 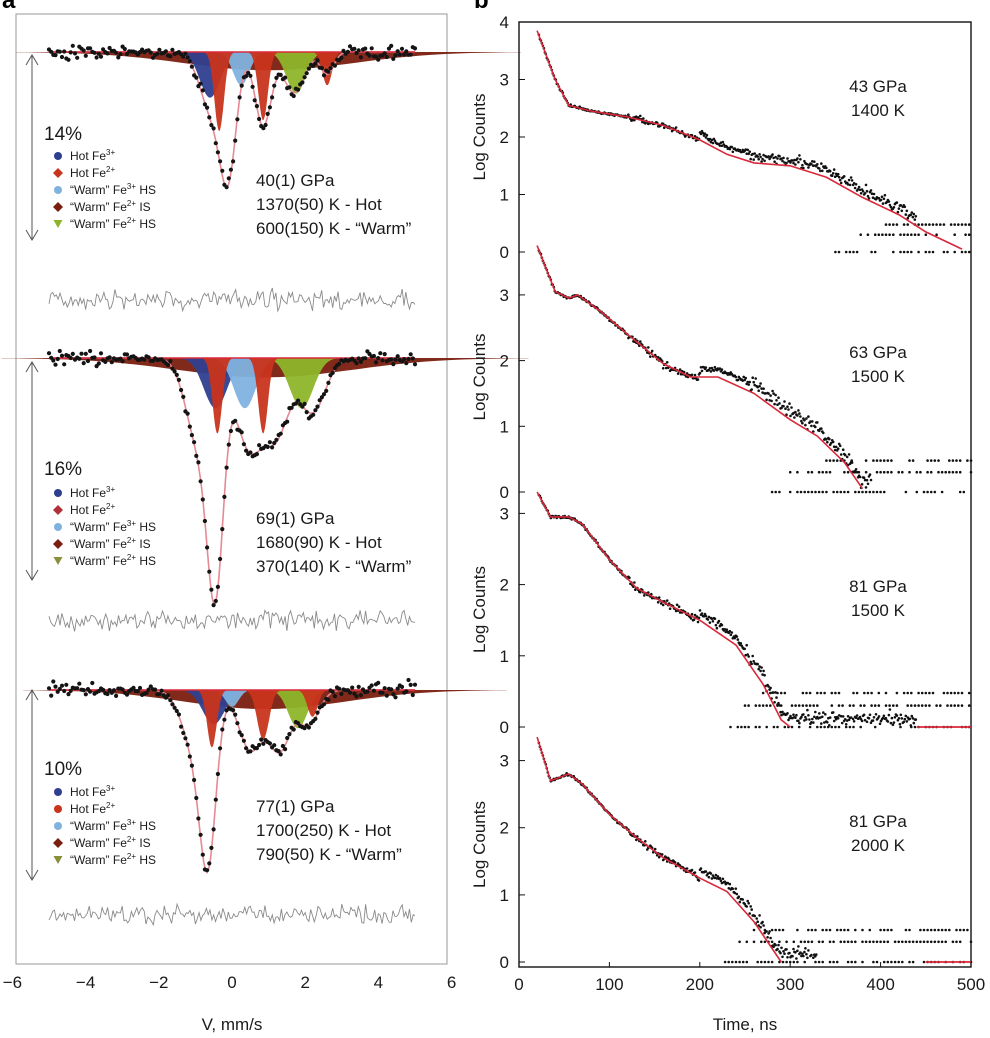 What do you see at coordinates (378, 982) in the screenshot?
I see `x-tick-label: 4` at bounding box center [378, 982].